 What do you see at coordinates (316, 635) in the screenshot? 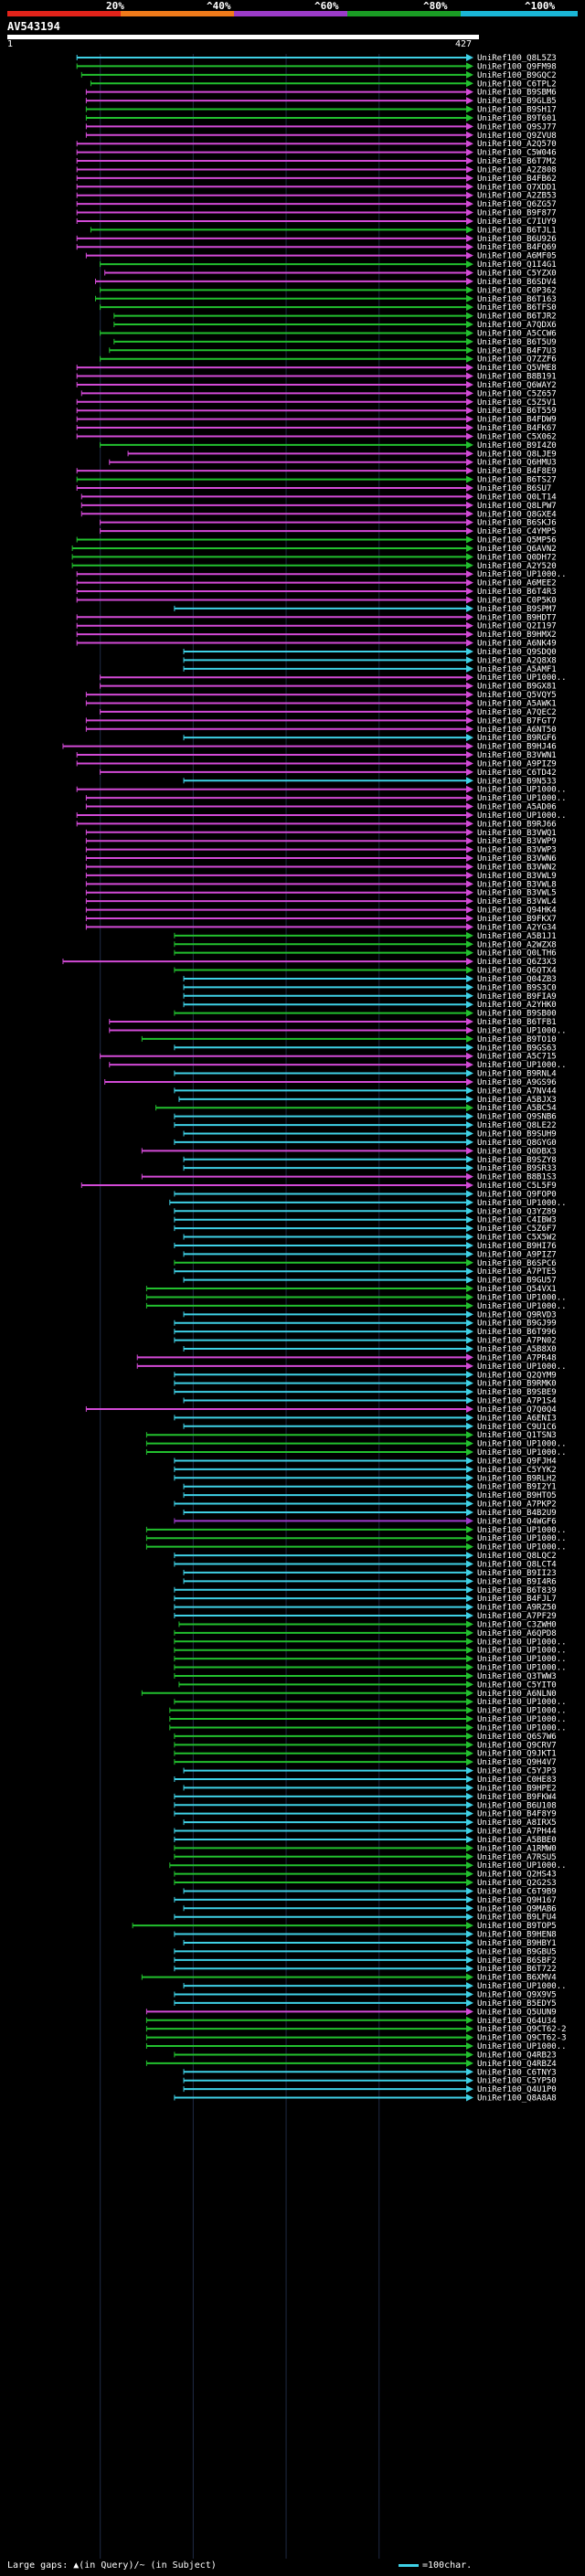
I see `hit-row: UniRef100_B9HMX2` at bounding box center [316, 635].